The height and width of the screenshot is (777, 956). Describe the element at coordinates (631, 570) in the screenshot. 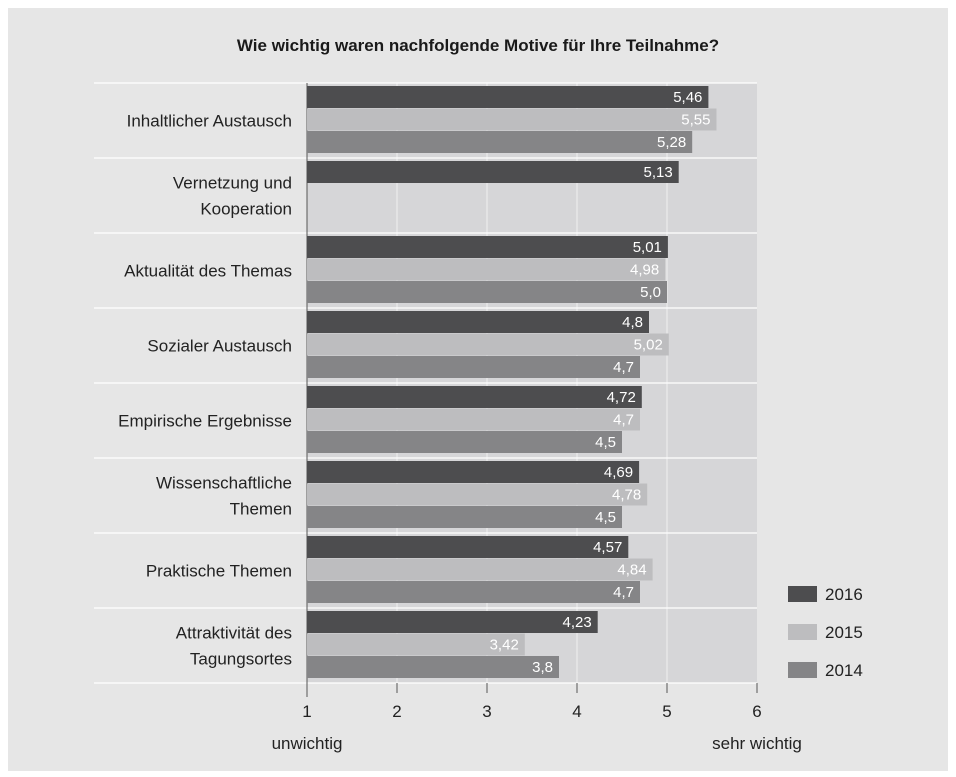

I see `bar-value-label: 4,84` at that location.